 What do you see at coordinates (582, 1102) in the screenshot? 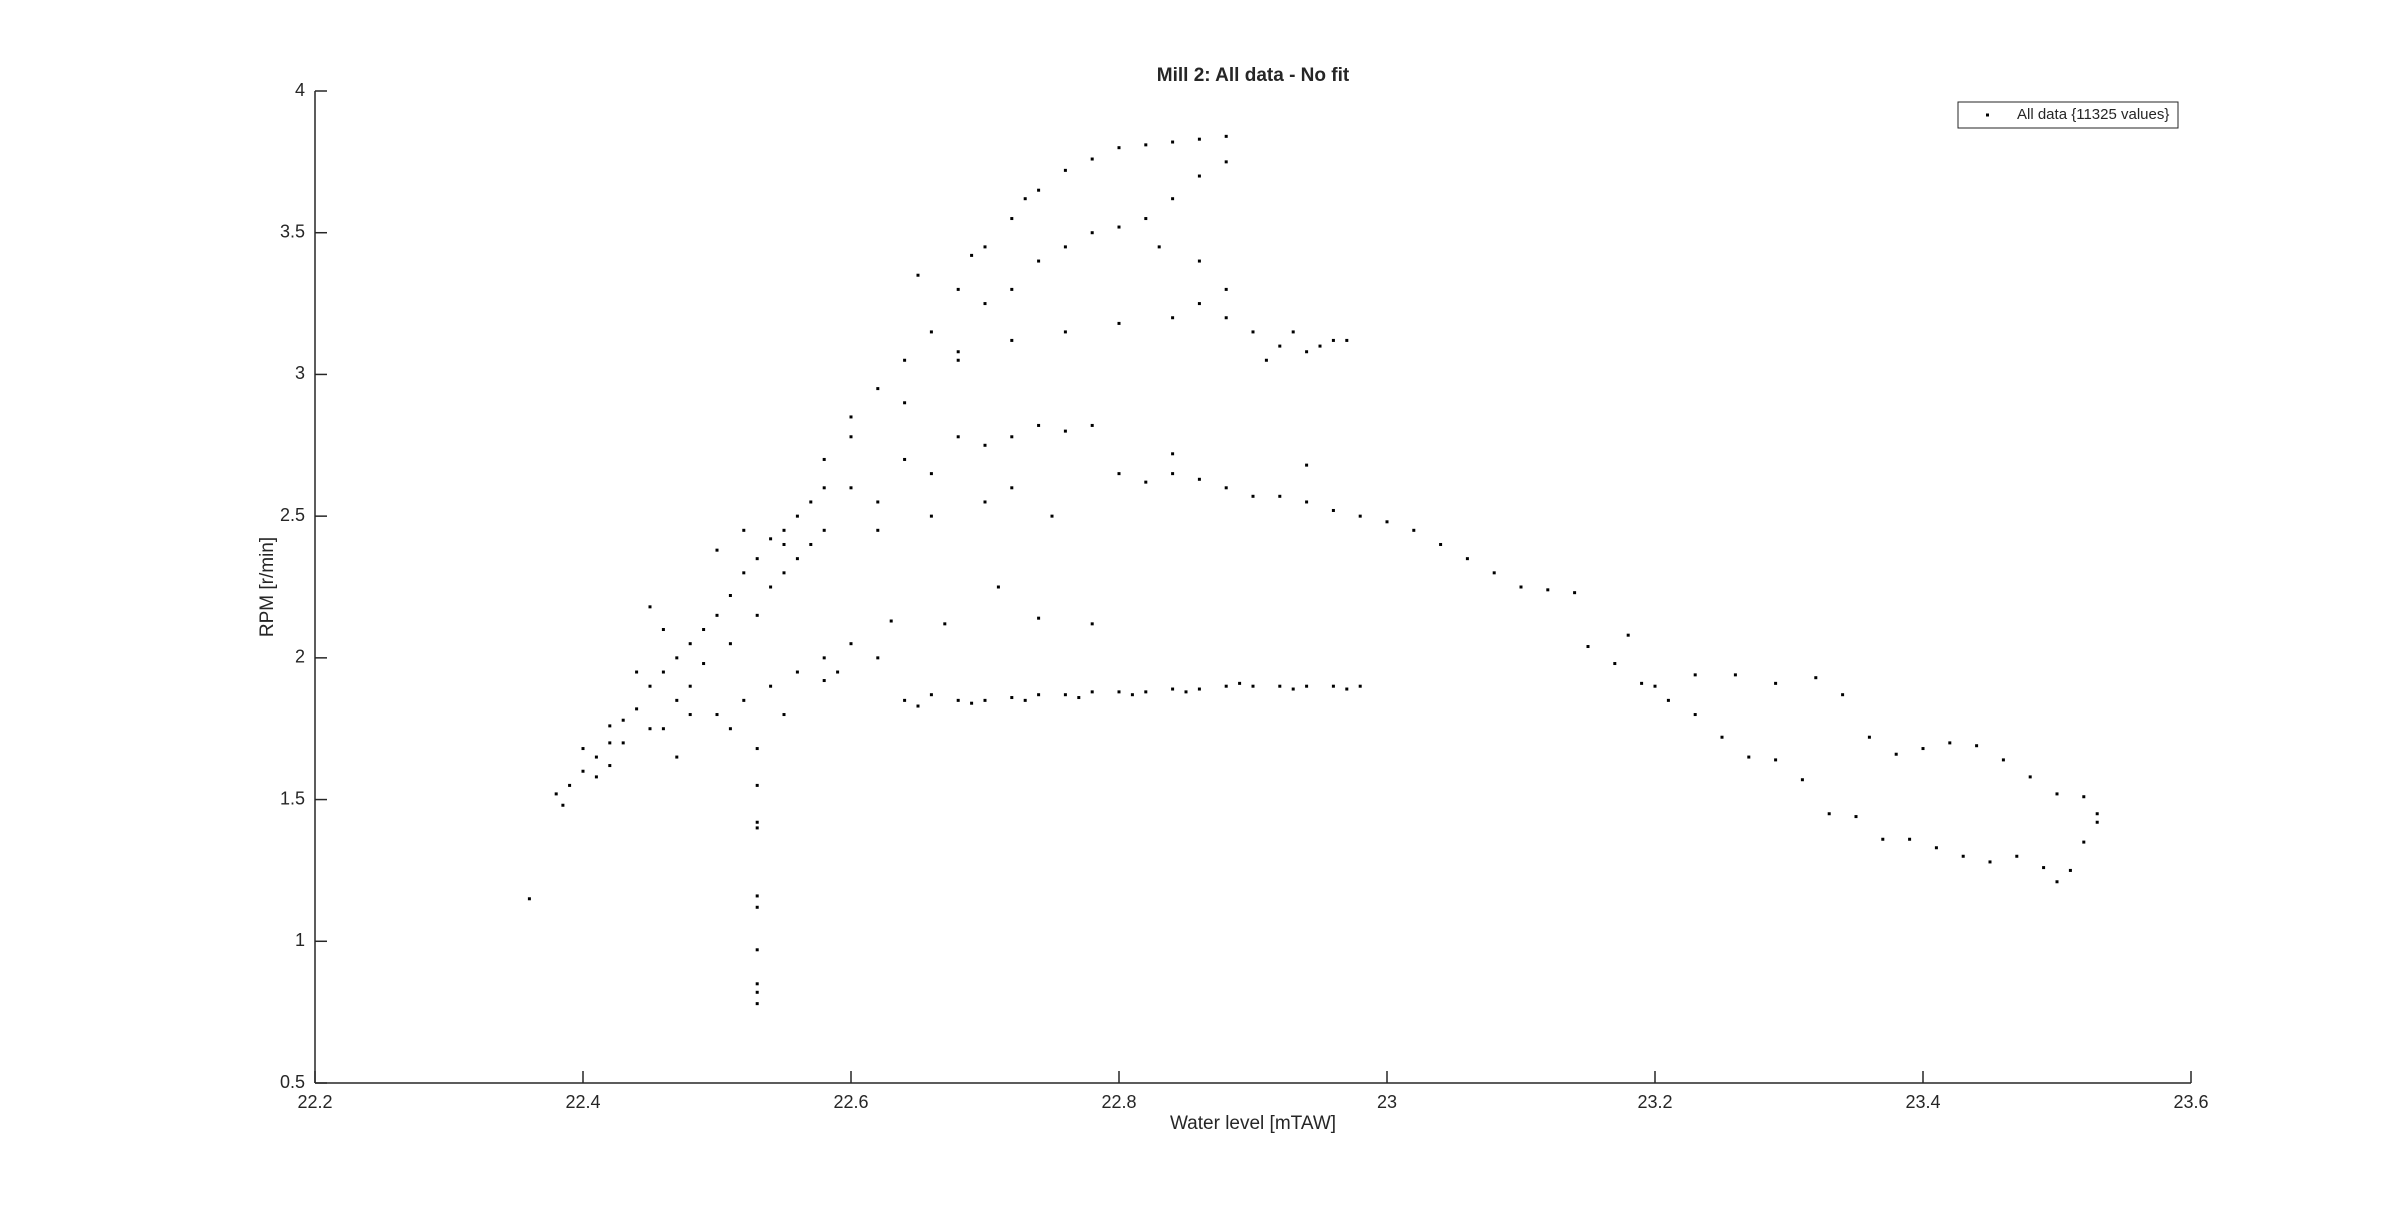
I see `x-tick-label: 22.4` at bounding box center [582, 1102].